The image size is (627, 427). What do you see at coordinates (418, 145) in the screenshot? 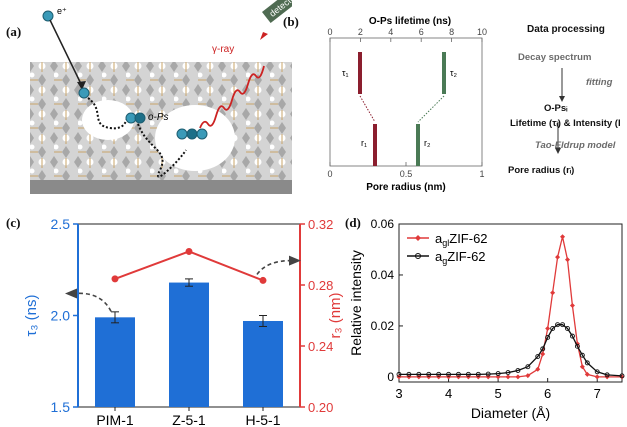
I see `r2-marker` at bounding box center [418, 145].